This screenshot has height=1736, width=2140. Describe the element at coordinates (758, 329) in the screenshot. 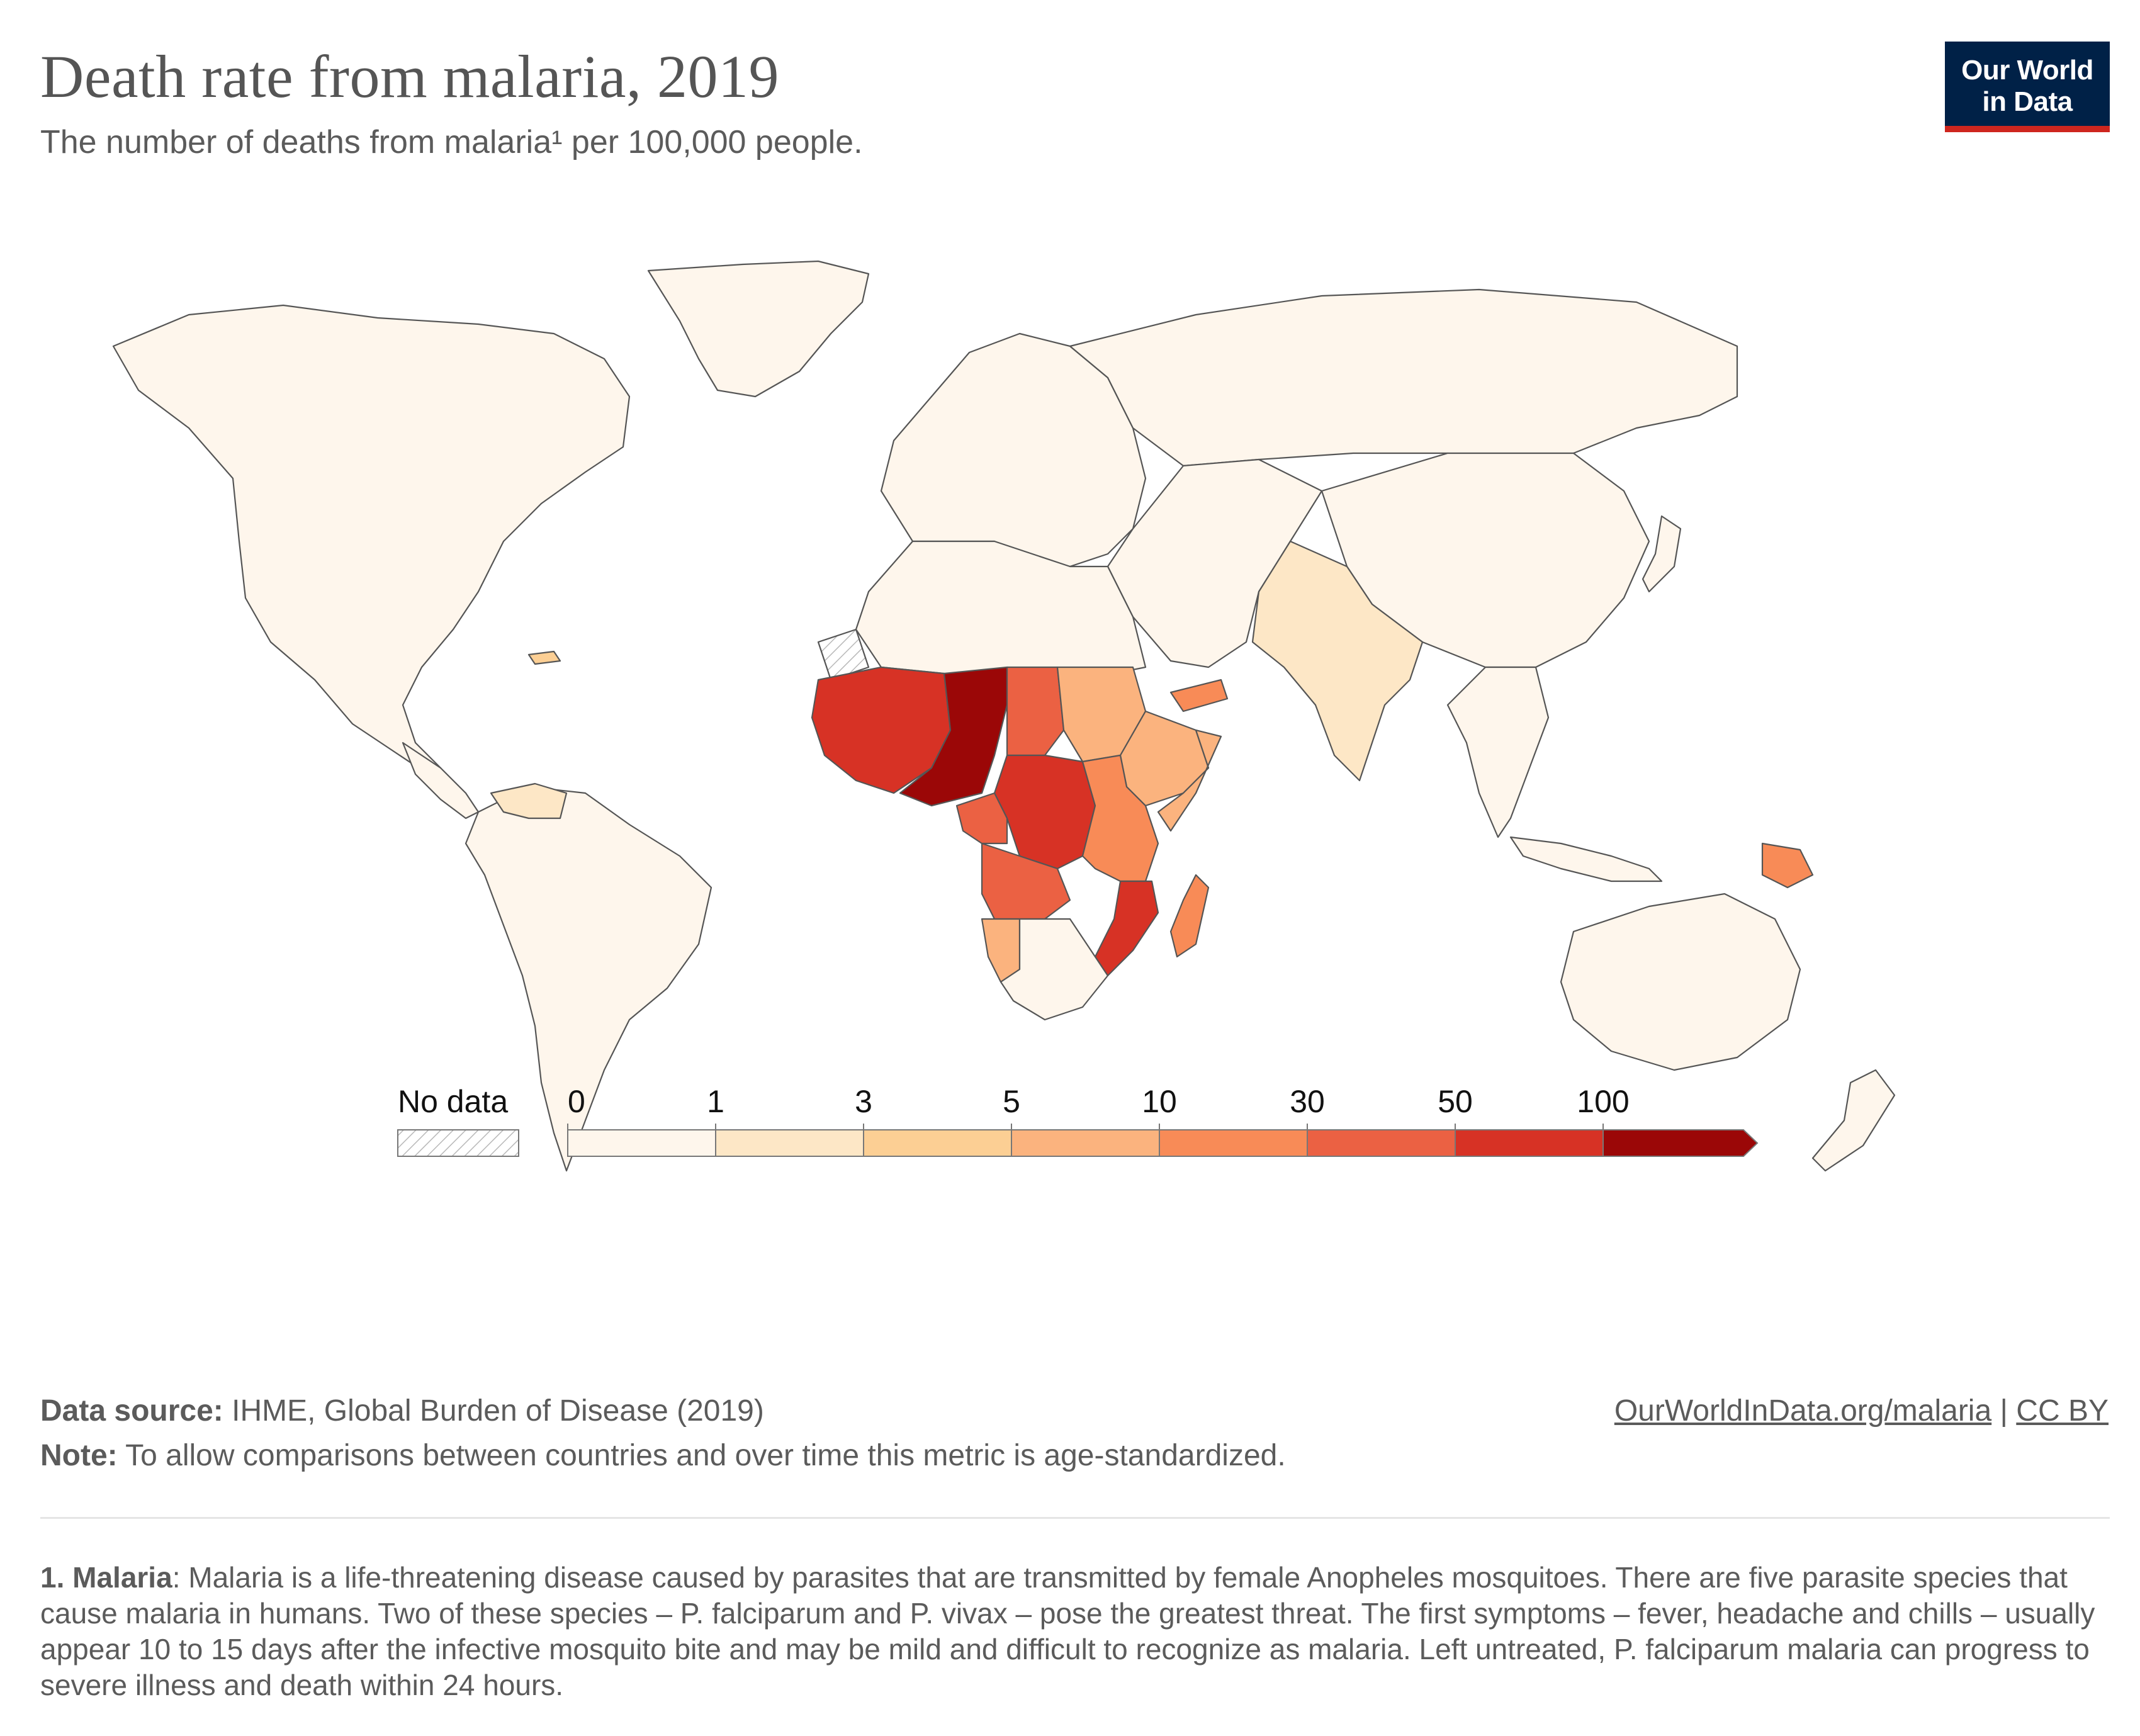

I see `region-greenland` at that location.